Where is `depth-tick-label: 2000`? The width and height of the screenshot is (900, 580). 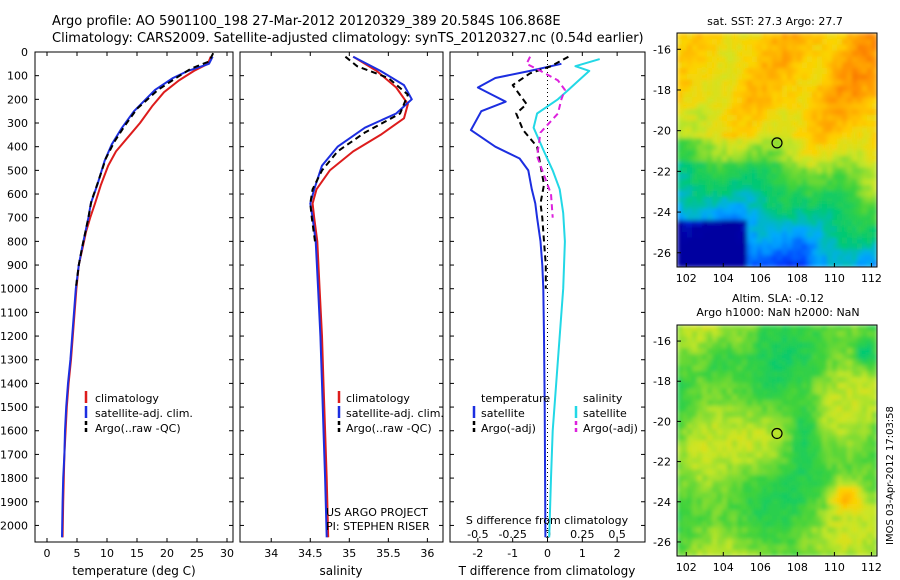 depth-tick-label: 2000 is located at coordinates (14, 525).